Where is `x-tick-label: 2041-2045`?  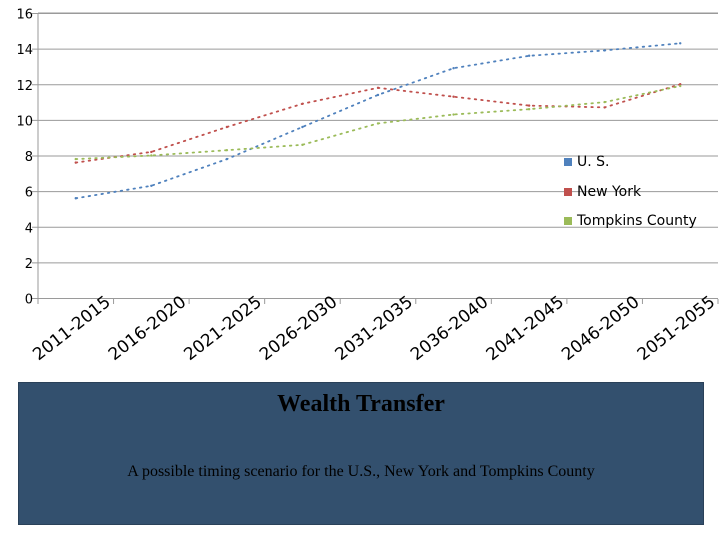 x-tick-label: 2041-2045 is located at coordinates (525, 328).